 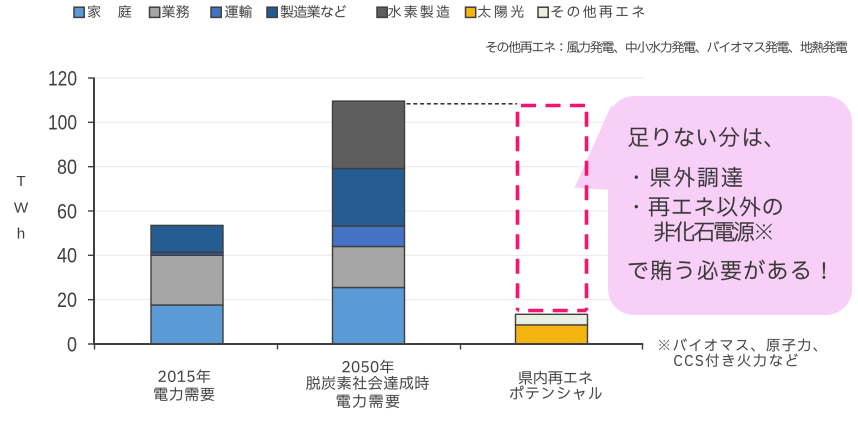 I want to click on svg-text: T, so click(x=20, y=181).